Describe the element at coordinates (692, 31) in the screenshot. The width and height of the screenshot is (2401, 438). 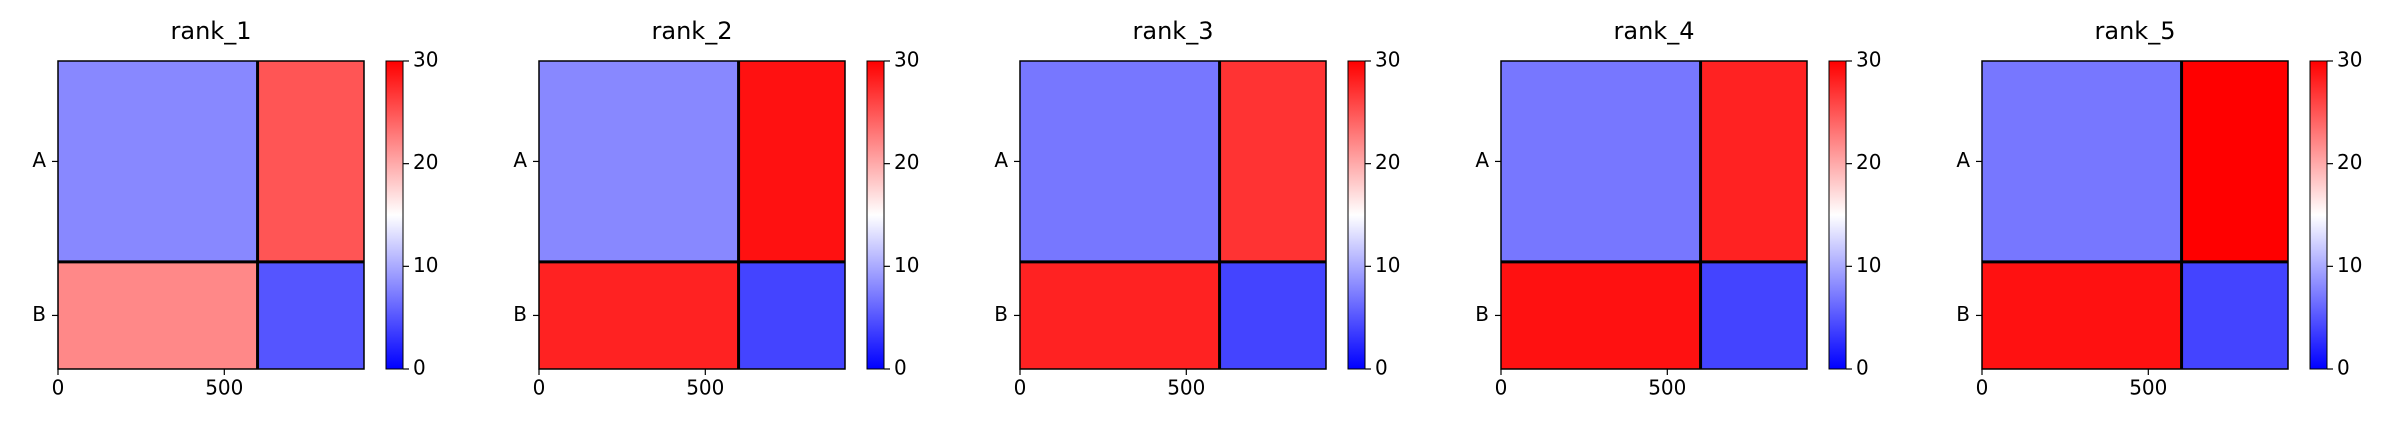
I see `panel-title: rank_2` at that location.